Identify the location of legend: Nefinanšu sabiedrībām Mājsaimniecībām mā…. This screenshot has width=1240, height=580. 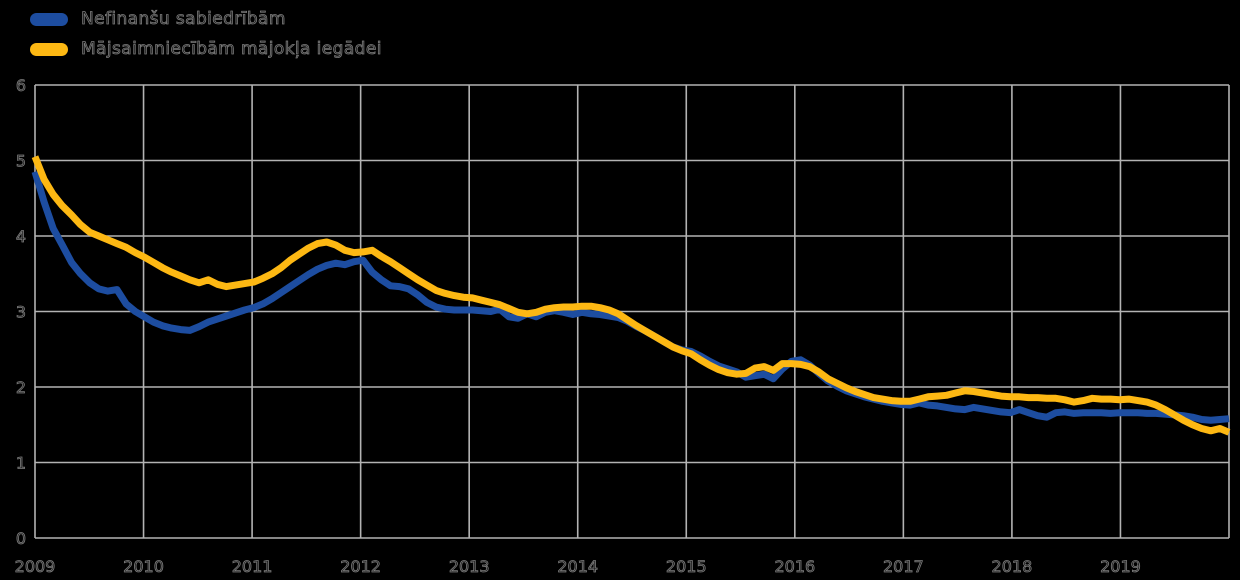
(206, 34).